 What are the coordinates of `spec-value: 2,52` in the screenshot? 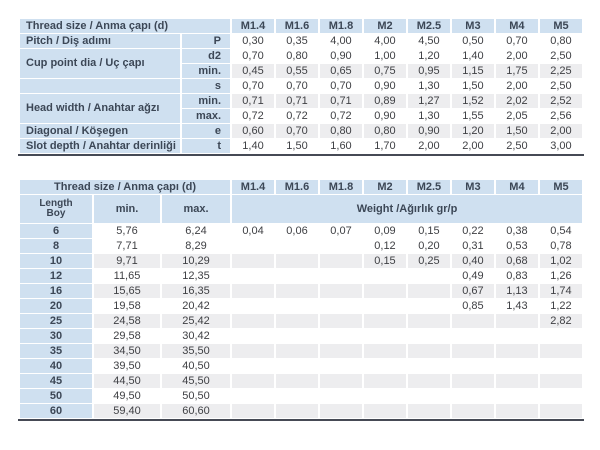 It's located at (560, 101).